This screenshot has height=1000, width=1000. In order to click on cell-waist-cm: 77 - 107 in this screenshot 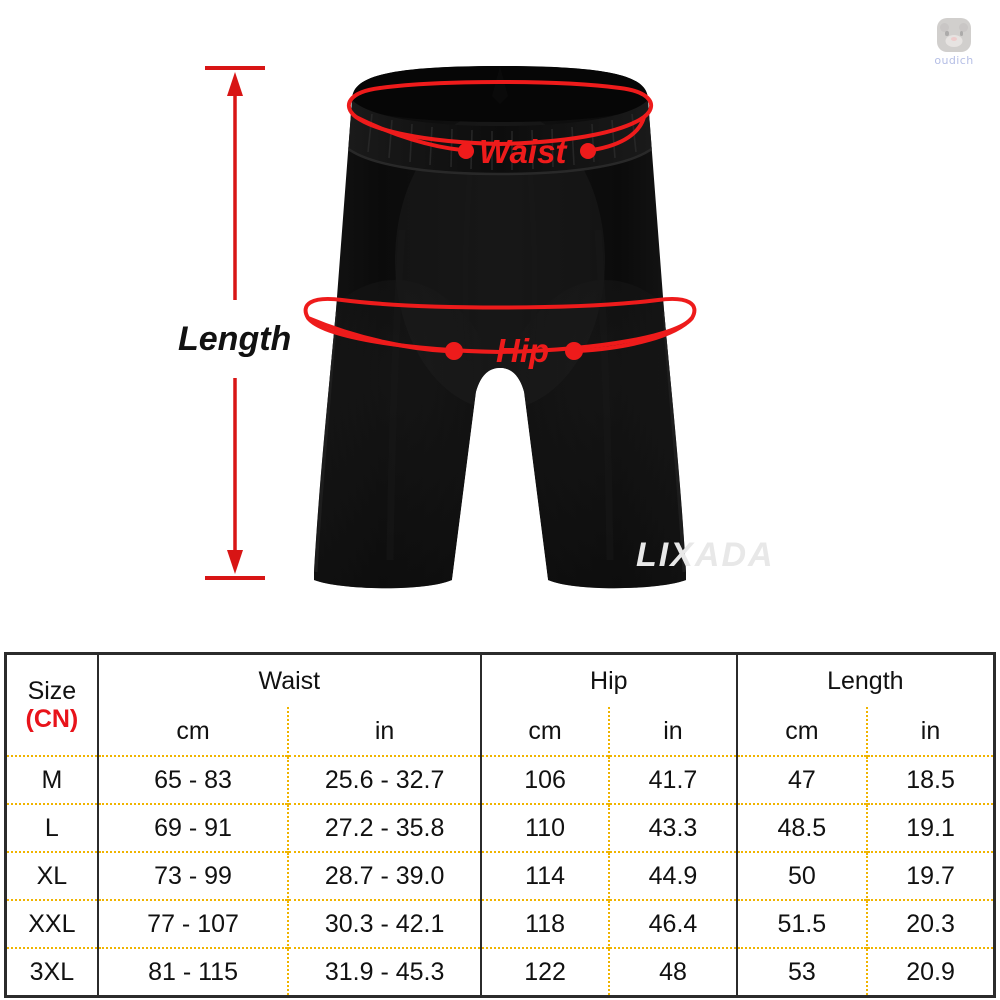, I will do `click(192, 923)`.